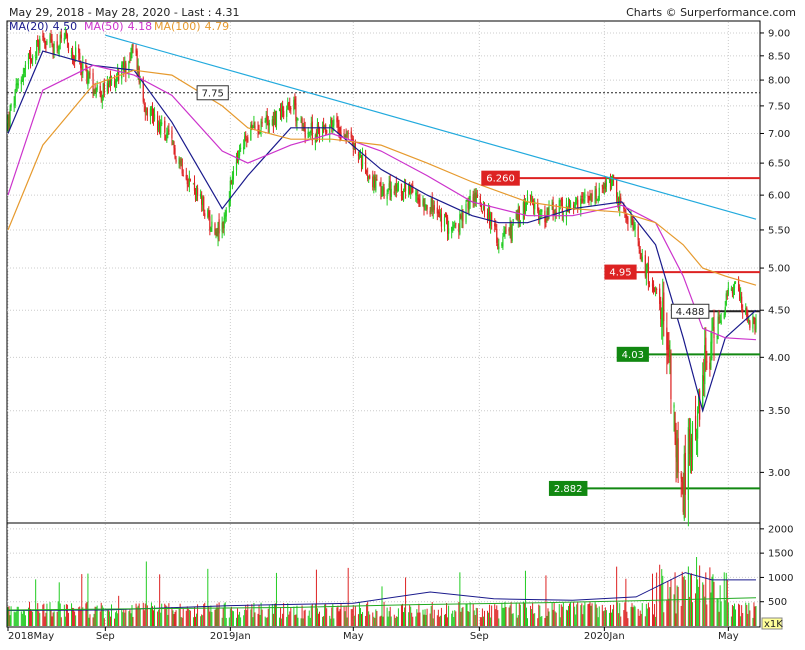 The width and height of the screenshot is (805, 650). Describe the element at coordinates (780, 529) in the screenshot. I see `volume-tick-label: 2000` at that location.